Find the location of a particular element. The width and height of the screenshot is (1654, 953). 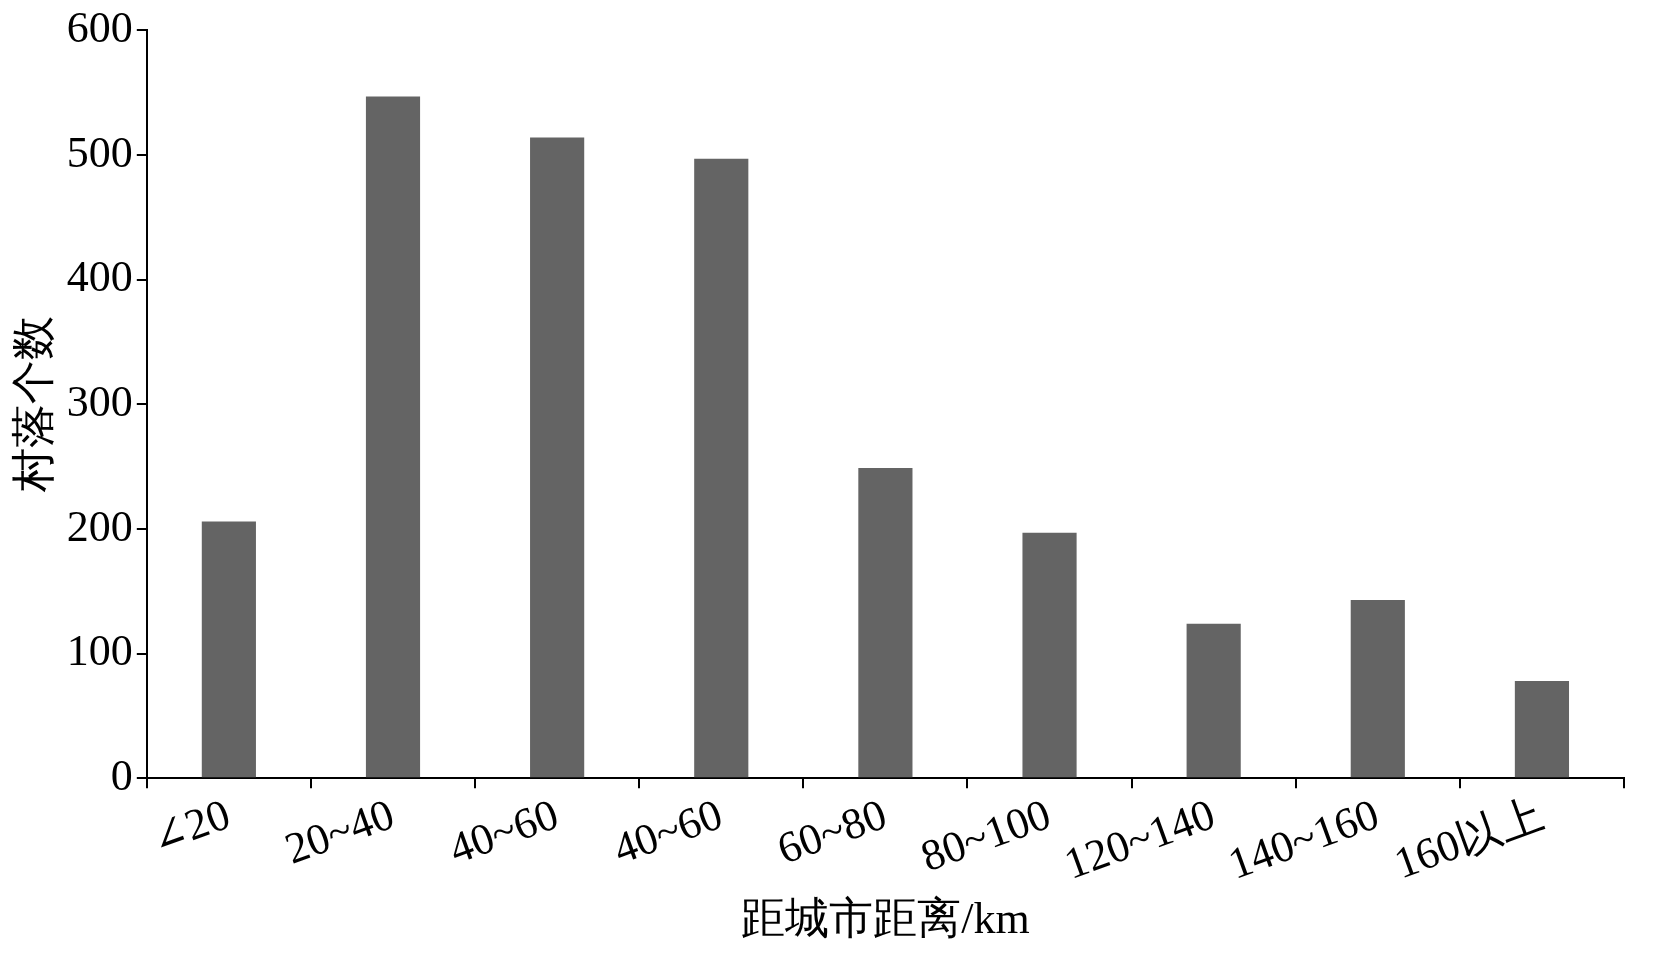

y-tick-label: 100 is located at coordinates (99, 651).